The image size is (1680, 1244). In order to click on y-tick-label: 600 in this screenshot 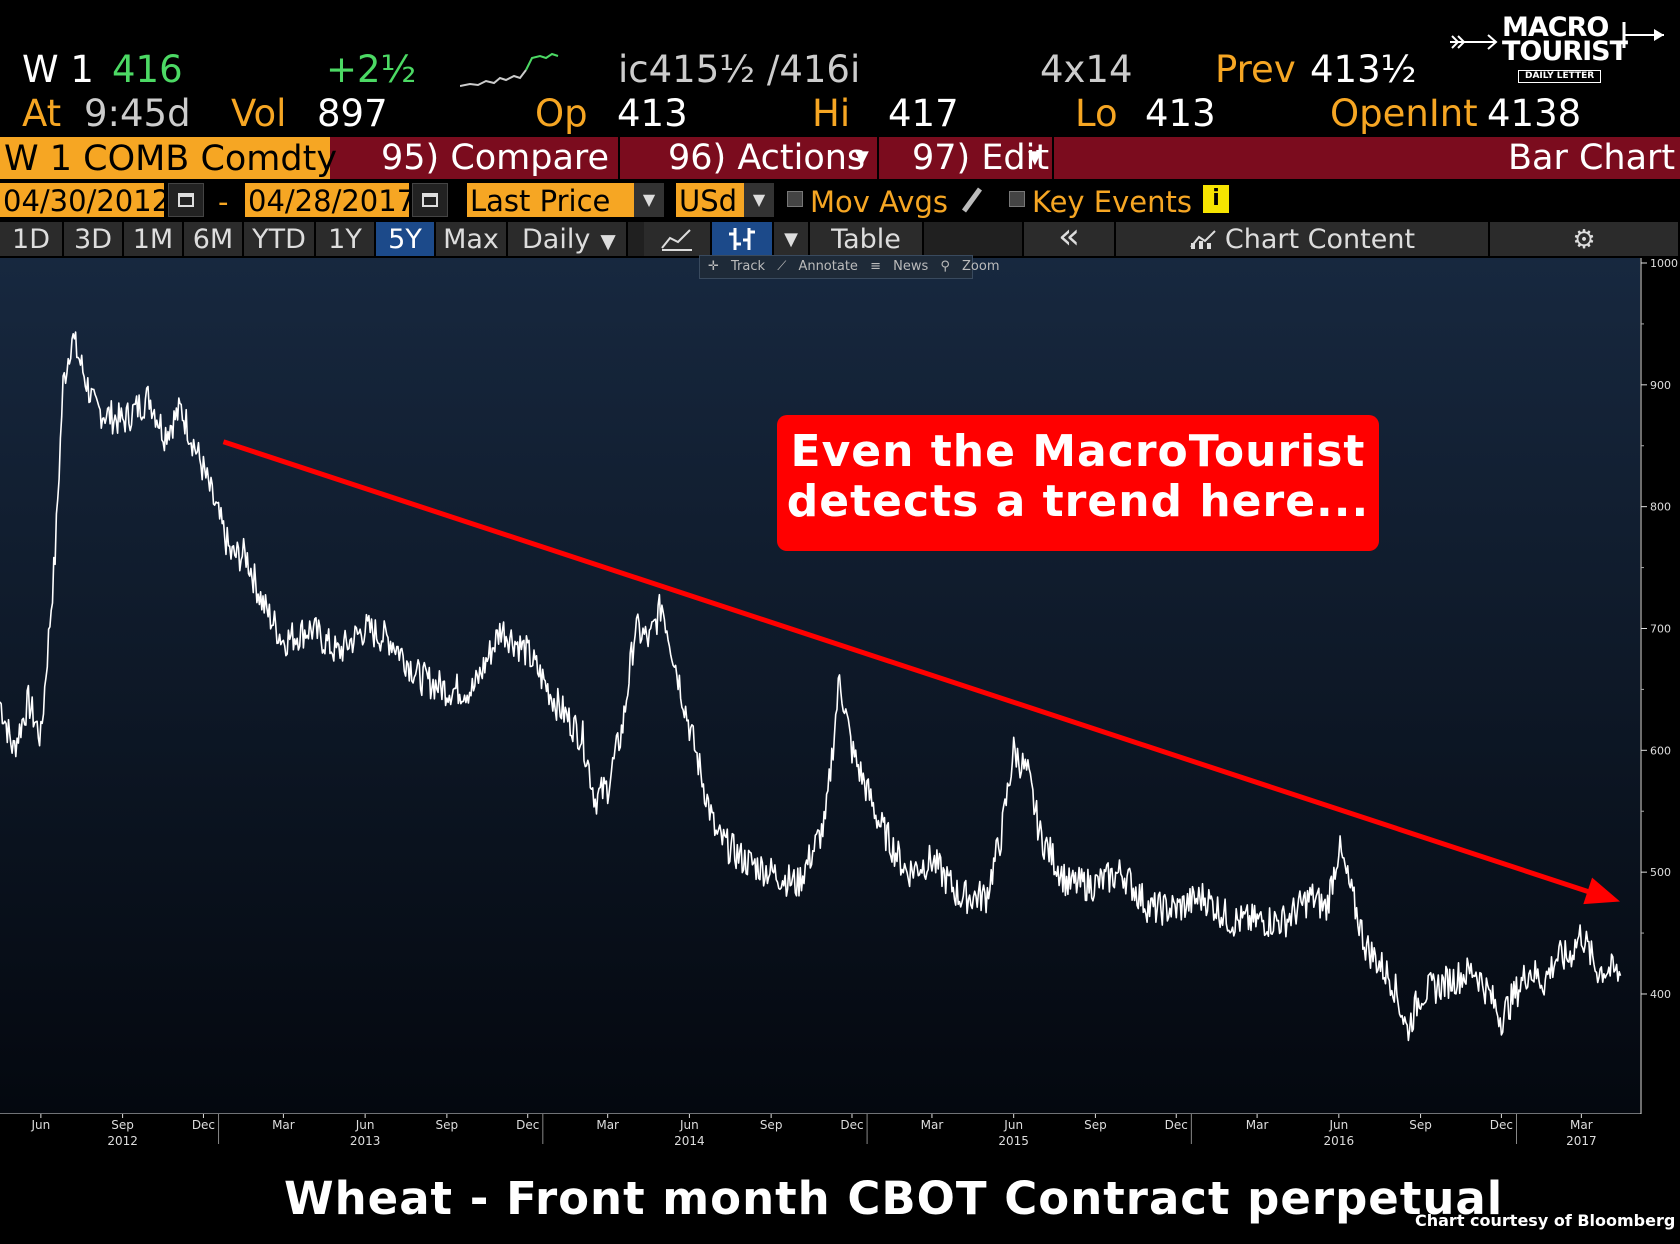, I will do `click(1660, 750)`.